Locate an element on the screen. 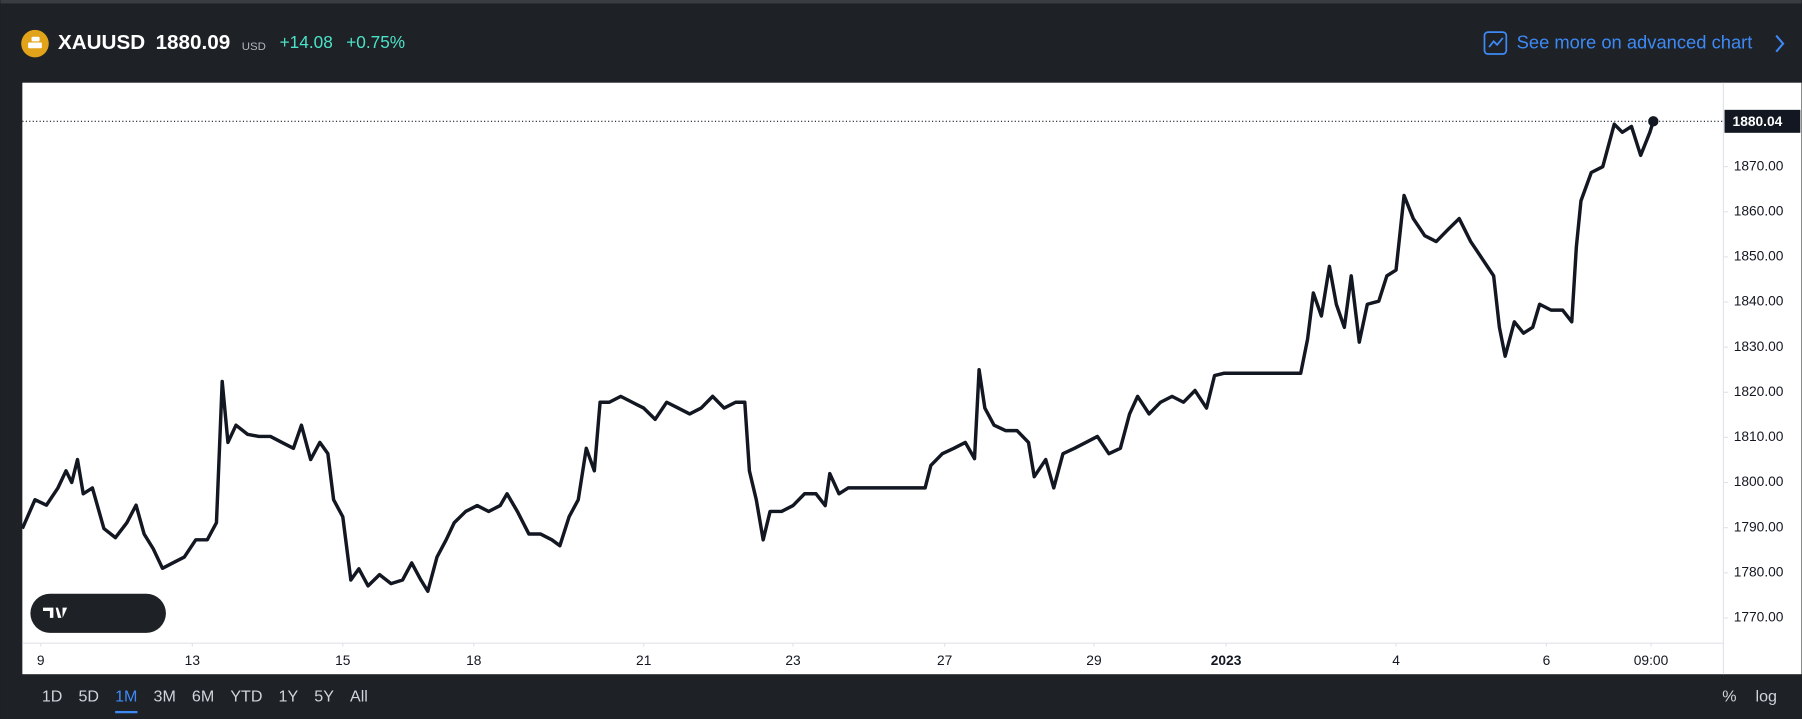 This screenshot has width=1802, height=719. range-button: All is located at coordinates (359, 696).